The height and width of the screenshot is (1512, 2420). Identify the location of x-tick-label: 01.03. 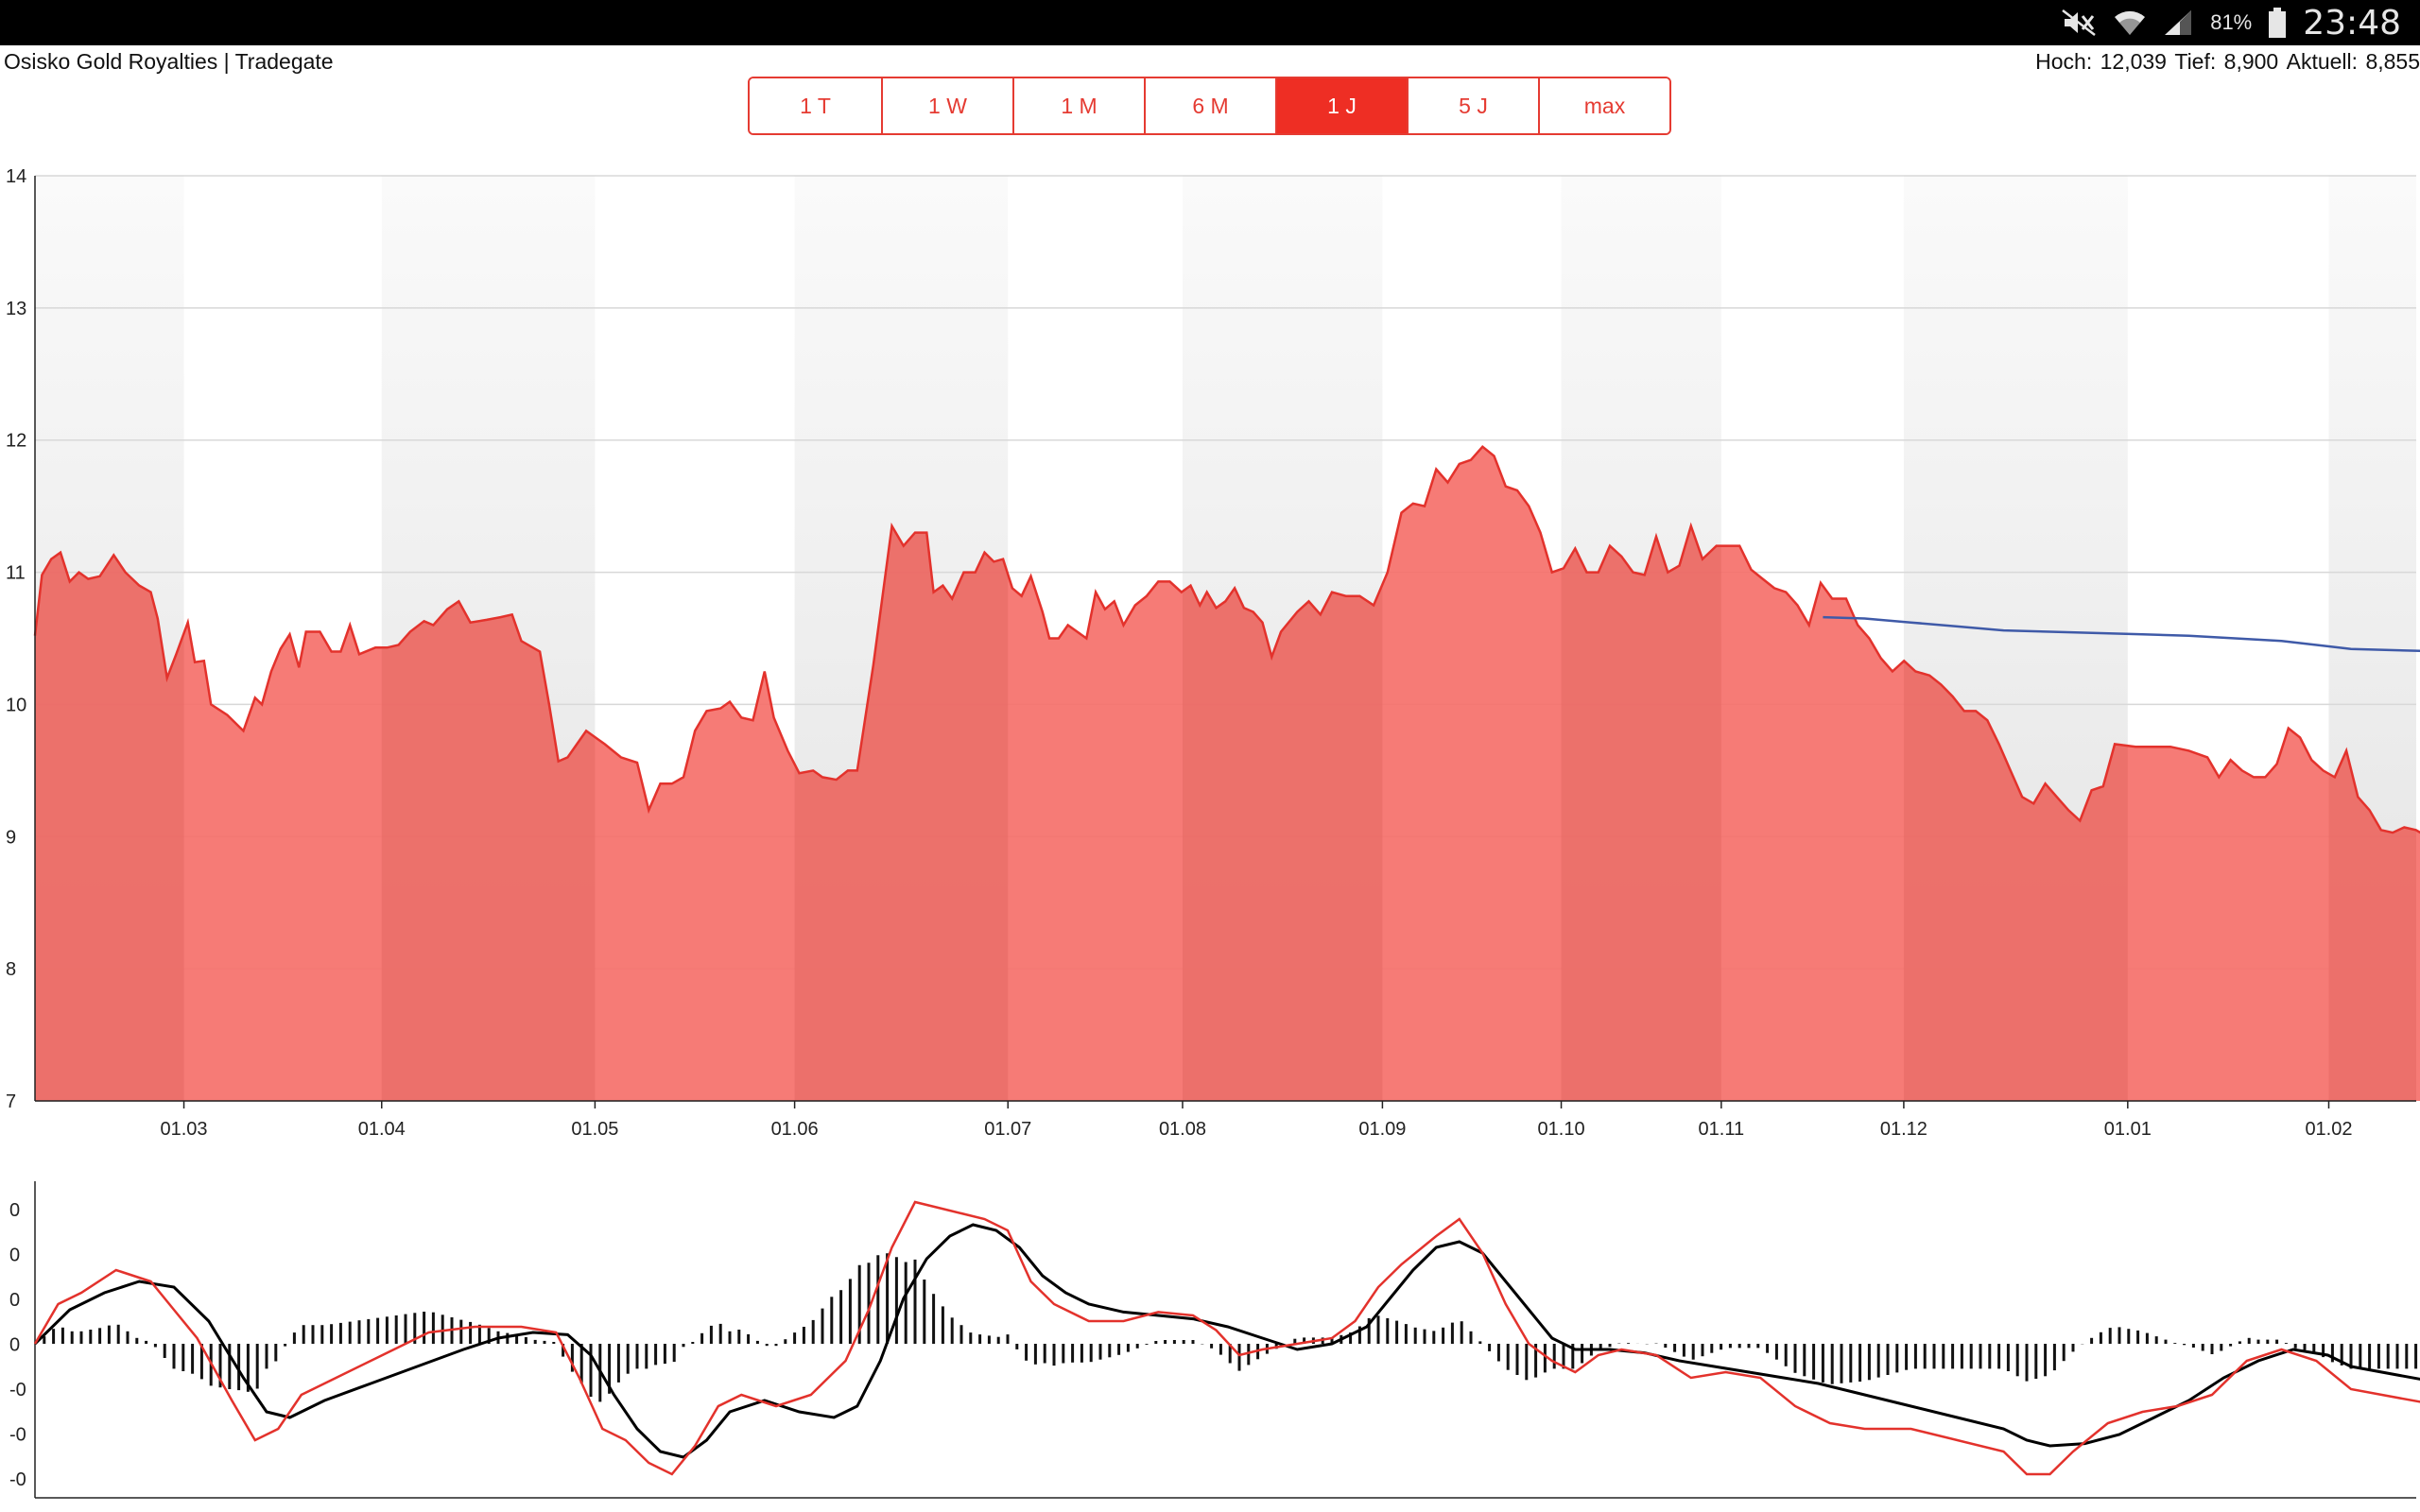
(185, 1129).